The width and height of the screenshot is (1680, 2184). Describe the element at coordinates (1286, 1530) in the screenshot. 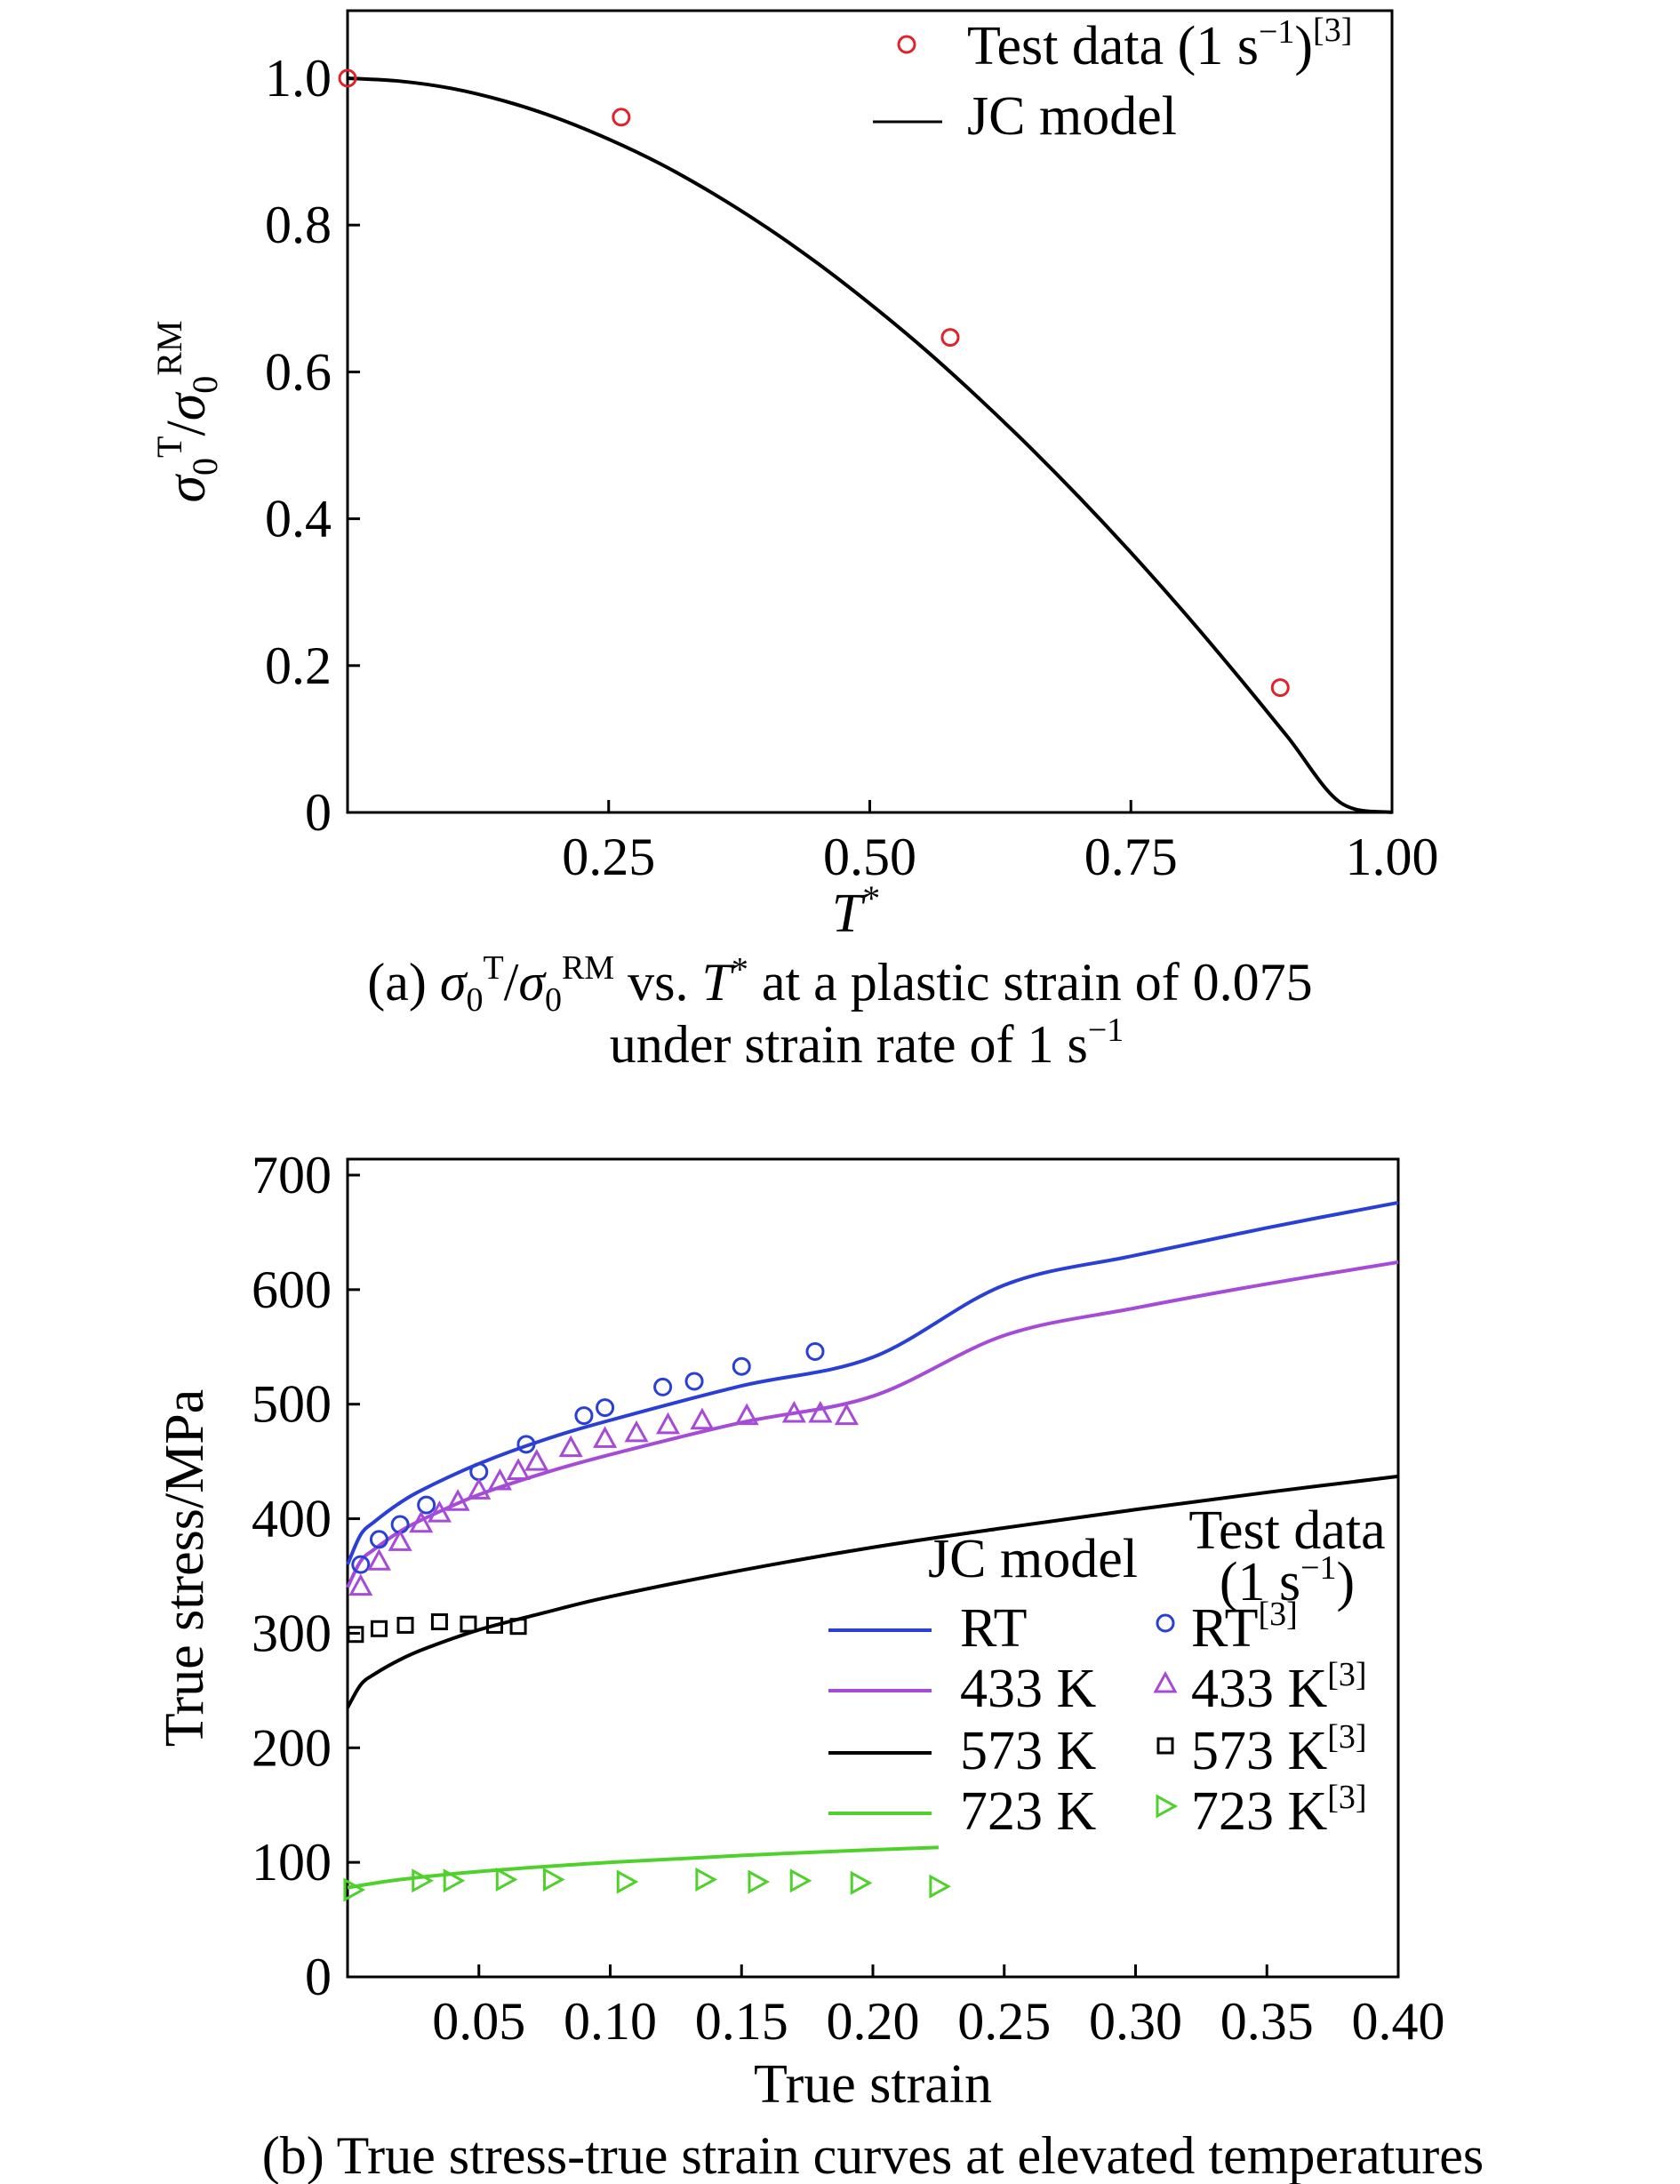

I see `legend-title-test-data: Test data` at that location.